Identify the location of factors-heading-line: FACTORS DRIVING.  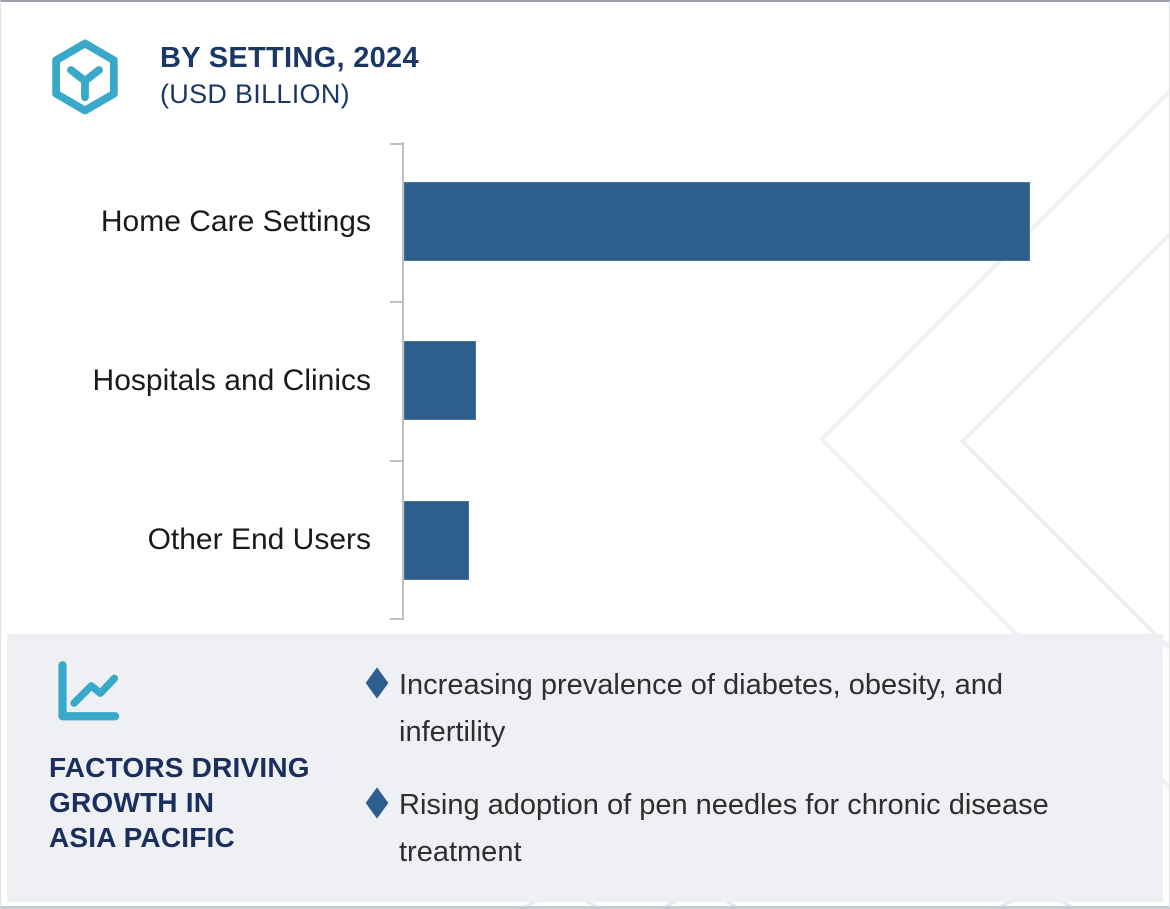
(179, 767).